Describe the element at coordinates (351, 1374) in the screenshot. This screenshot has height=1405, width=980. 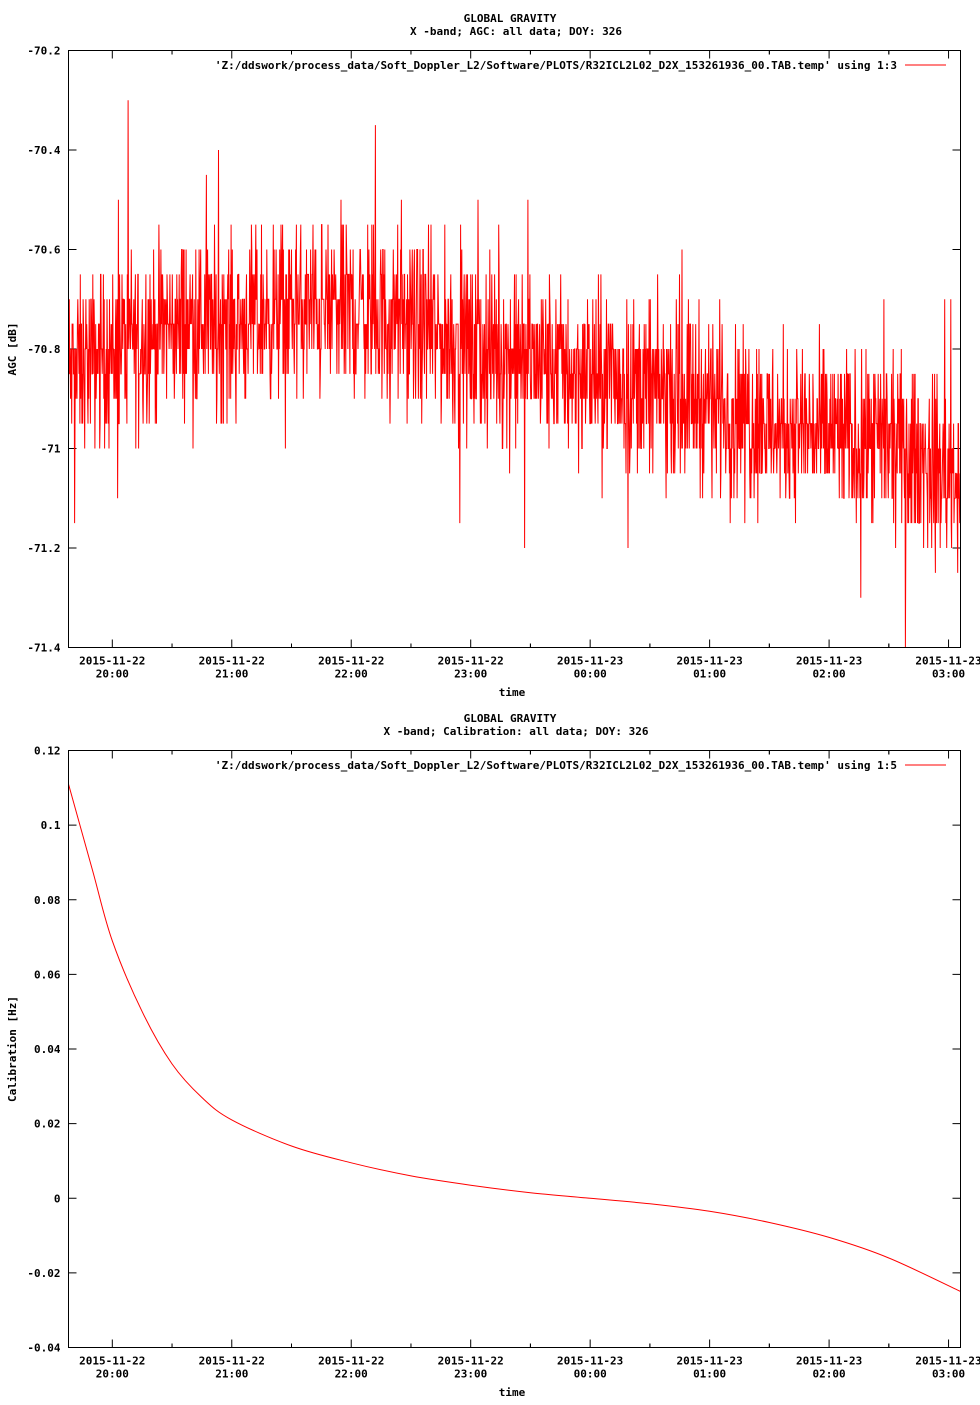
I see `calibration-x-tick-time: 22:00` at that location.